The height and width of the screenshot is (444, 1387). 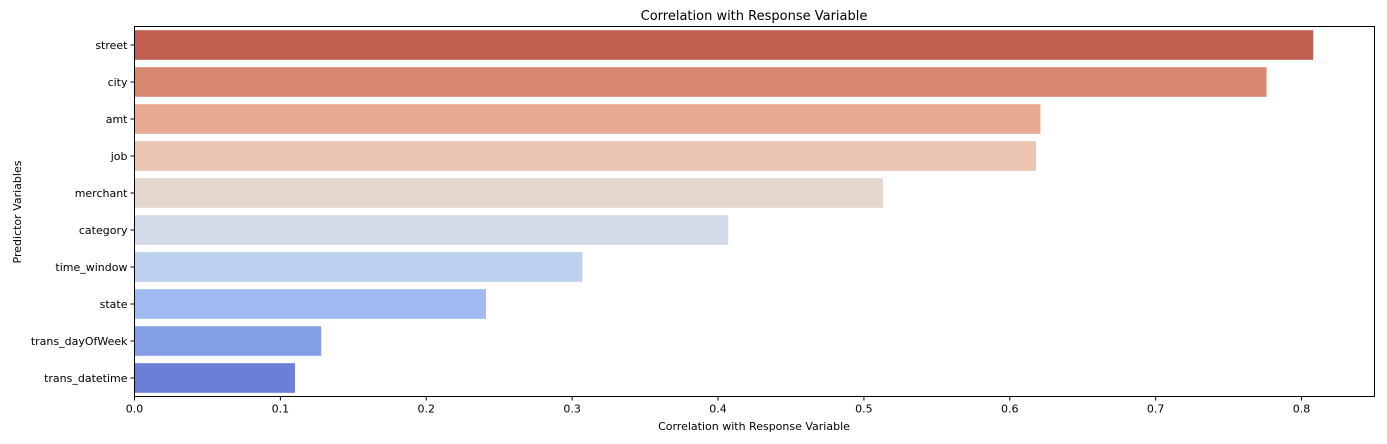 What do you see at coordinates (754, 426) in the screenshot?
I see `x-axis-label: Correlation with Response Variable` at bounding box center [754, 426].